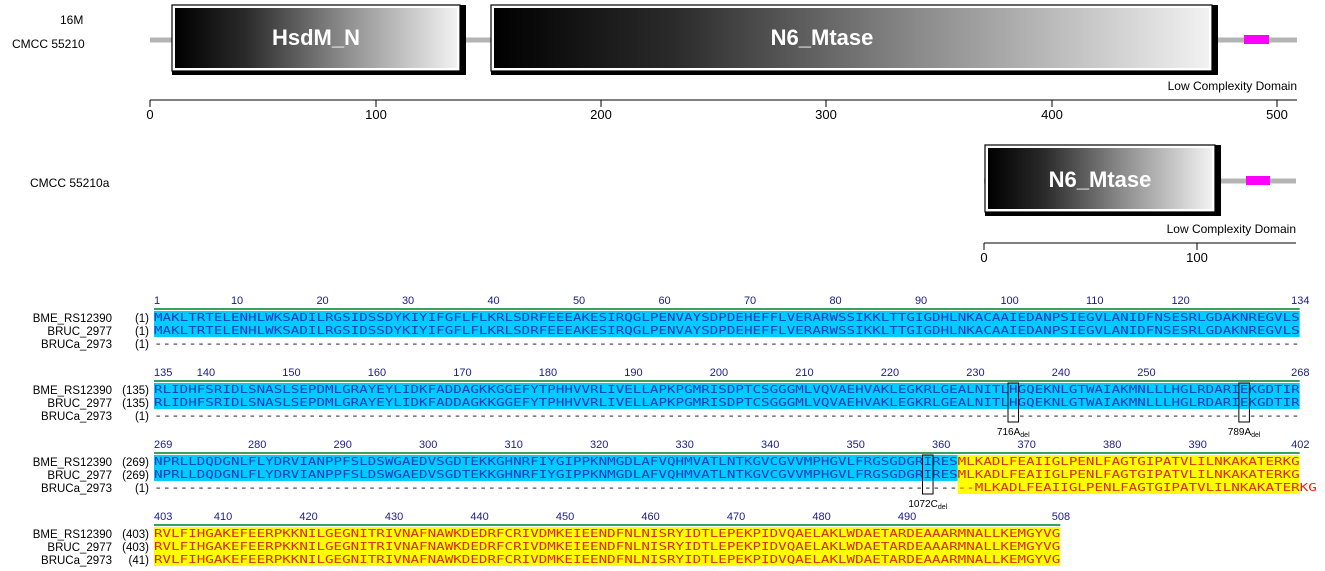 The width and height of the screenshot is (1325, 571). Describe the element at coordinates (48, 44) in the screenshot. I see `strain-name-label: CMCC 55210` at that location.